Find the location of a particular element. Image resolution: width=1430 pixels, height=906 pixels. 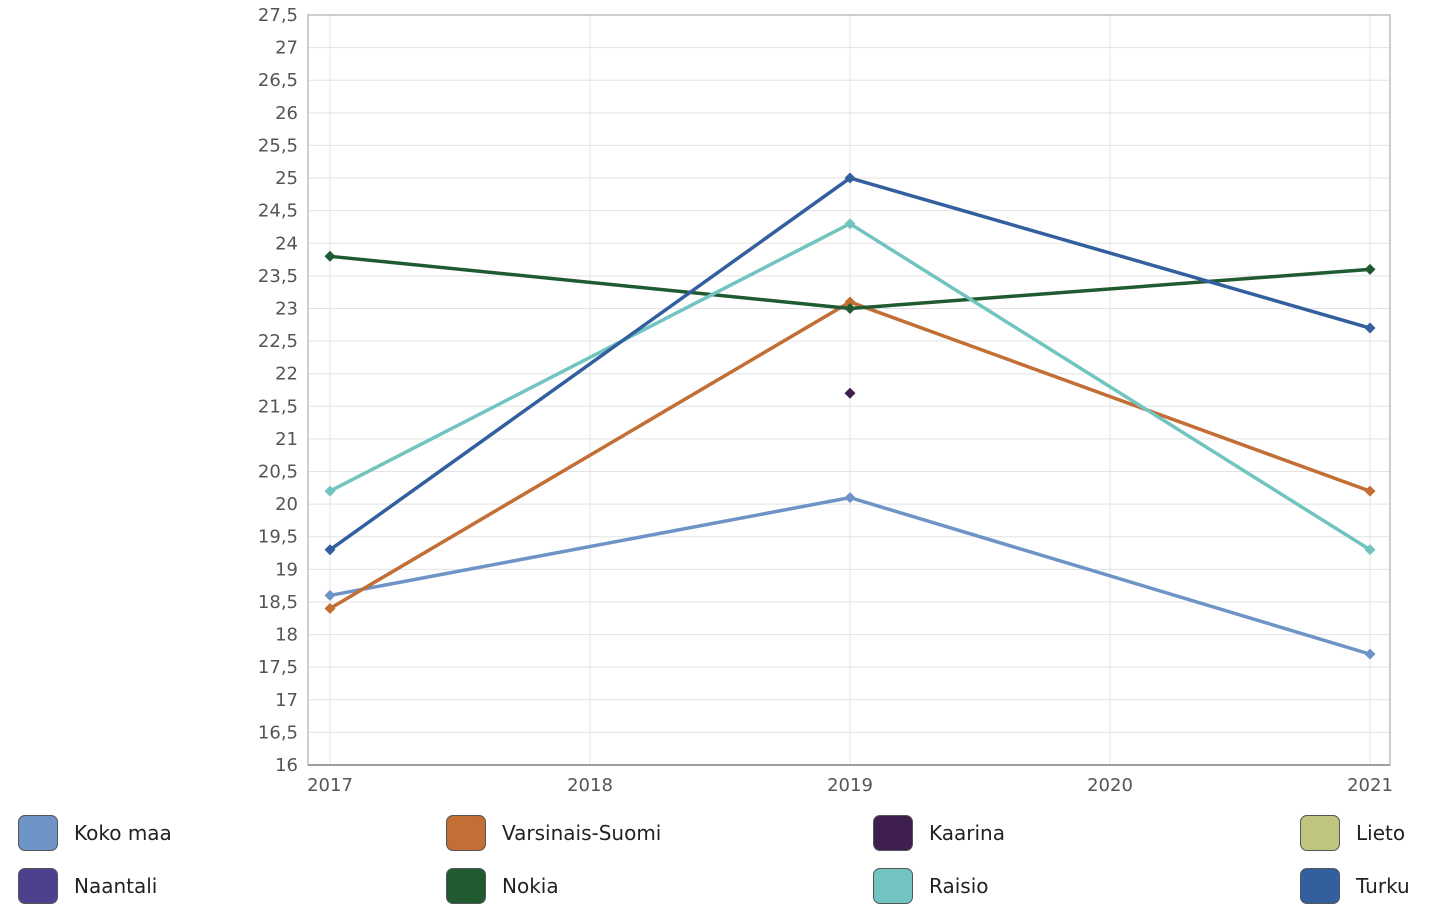

legend-label: Varsinais-Suomi is located at coordinates (582, 833).